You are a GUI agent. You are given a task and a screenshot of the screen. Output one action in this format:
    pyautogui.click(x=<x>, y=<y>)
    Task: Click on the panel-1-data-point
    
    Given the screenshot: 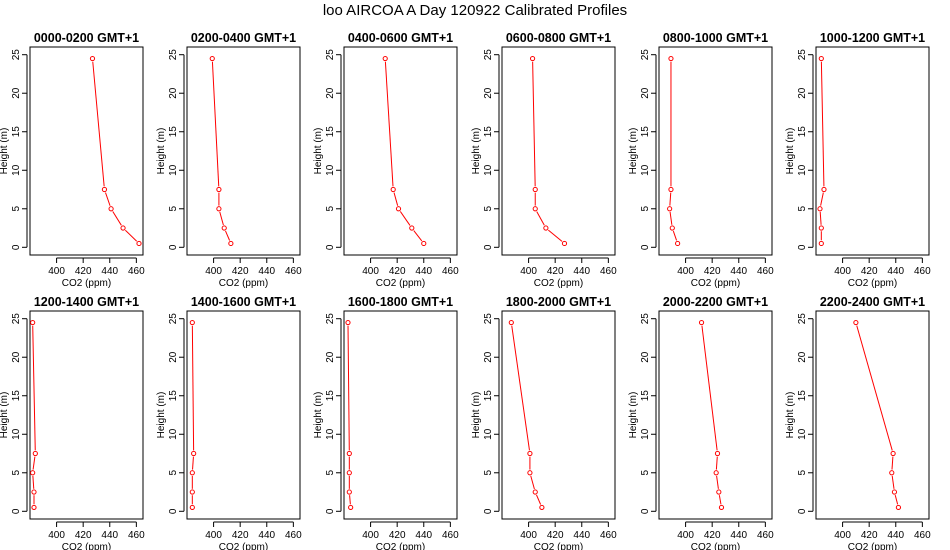 What is the action you would take?
    pyautogui.click(x=92, y=58)
    